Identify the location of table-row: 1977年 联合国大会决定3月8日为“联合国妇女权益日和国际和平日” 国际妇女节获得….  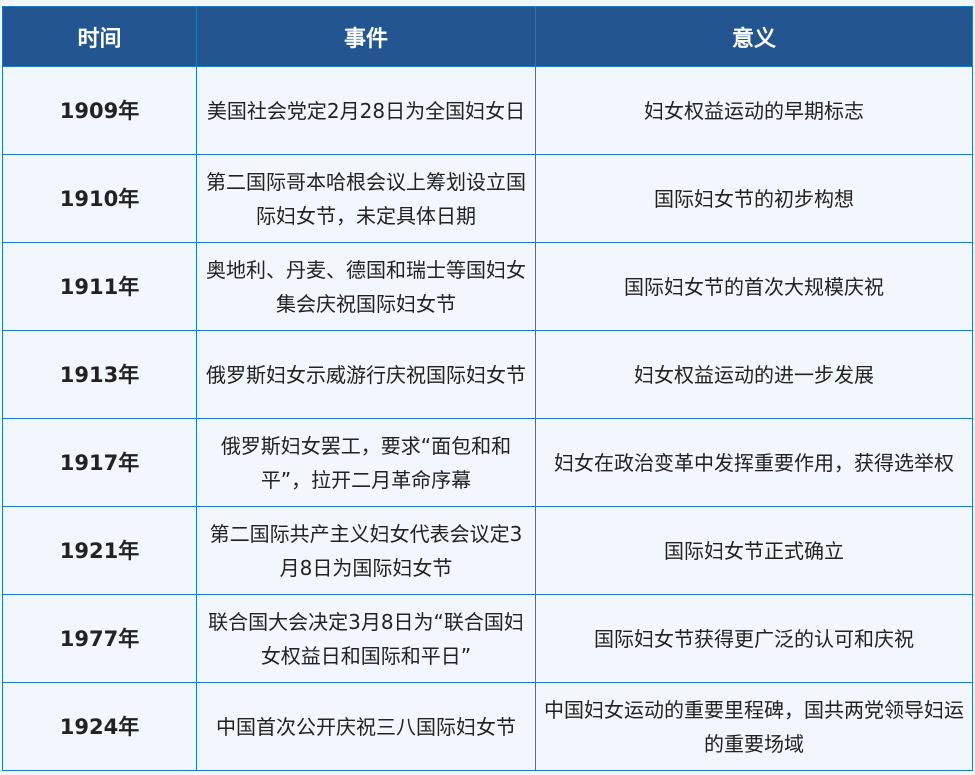
(487, 638).